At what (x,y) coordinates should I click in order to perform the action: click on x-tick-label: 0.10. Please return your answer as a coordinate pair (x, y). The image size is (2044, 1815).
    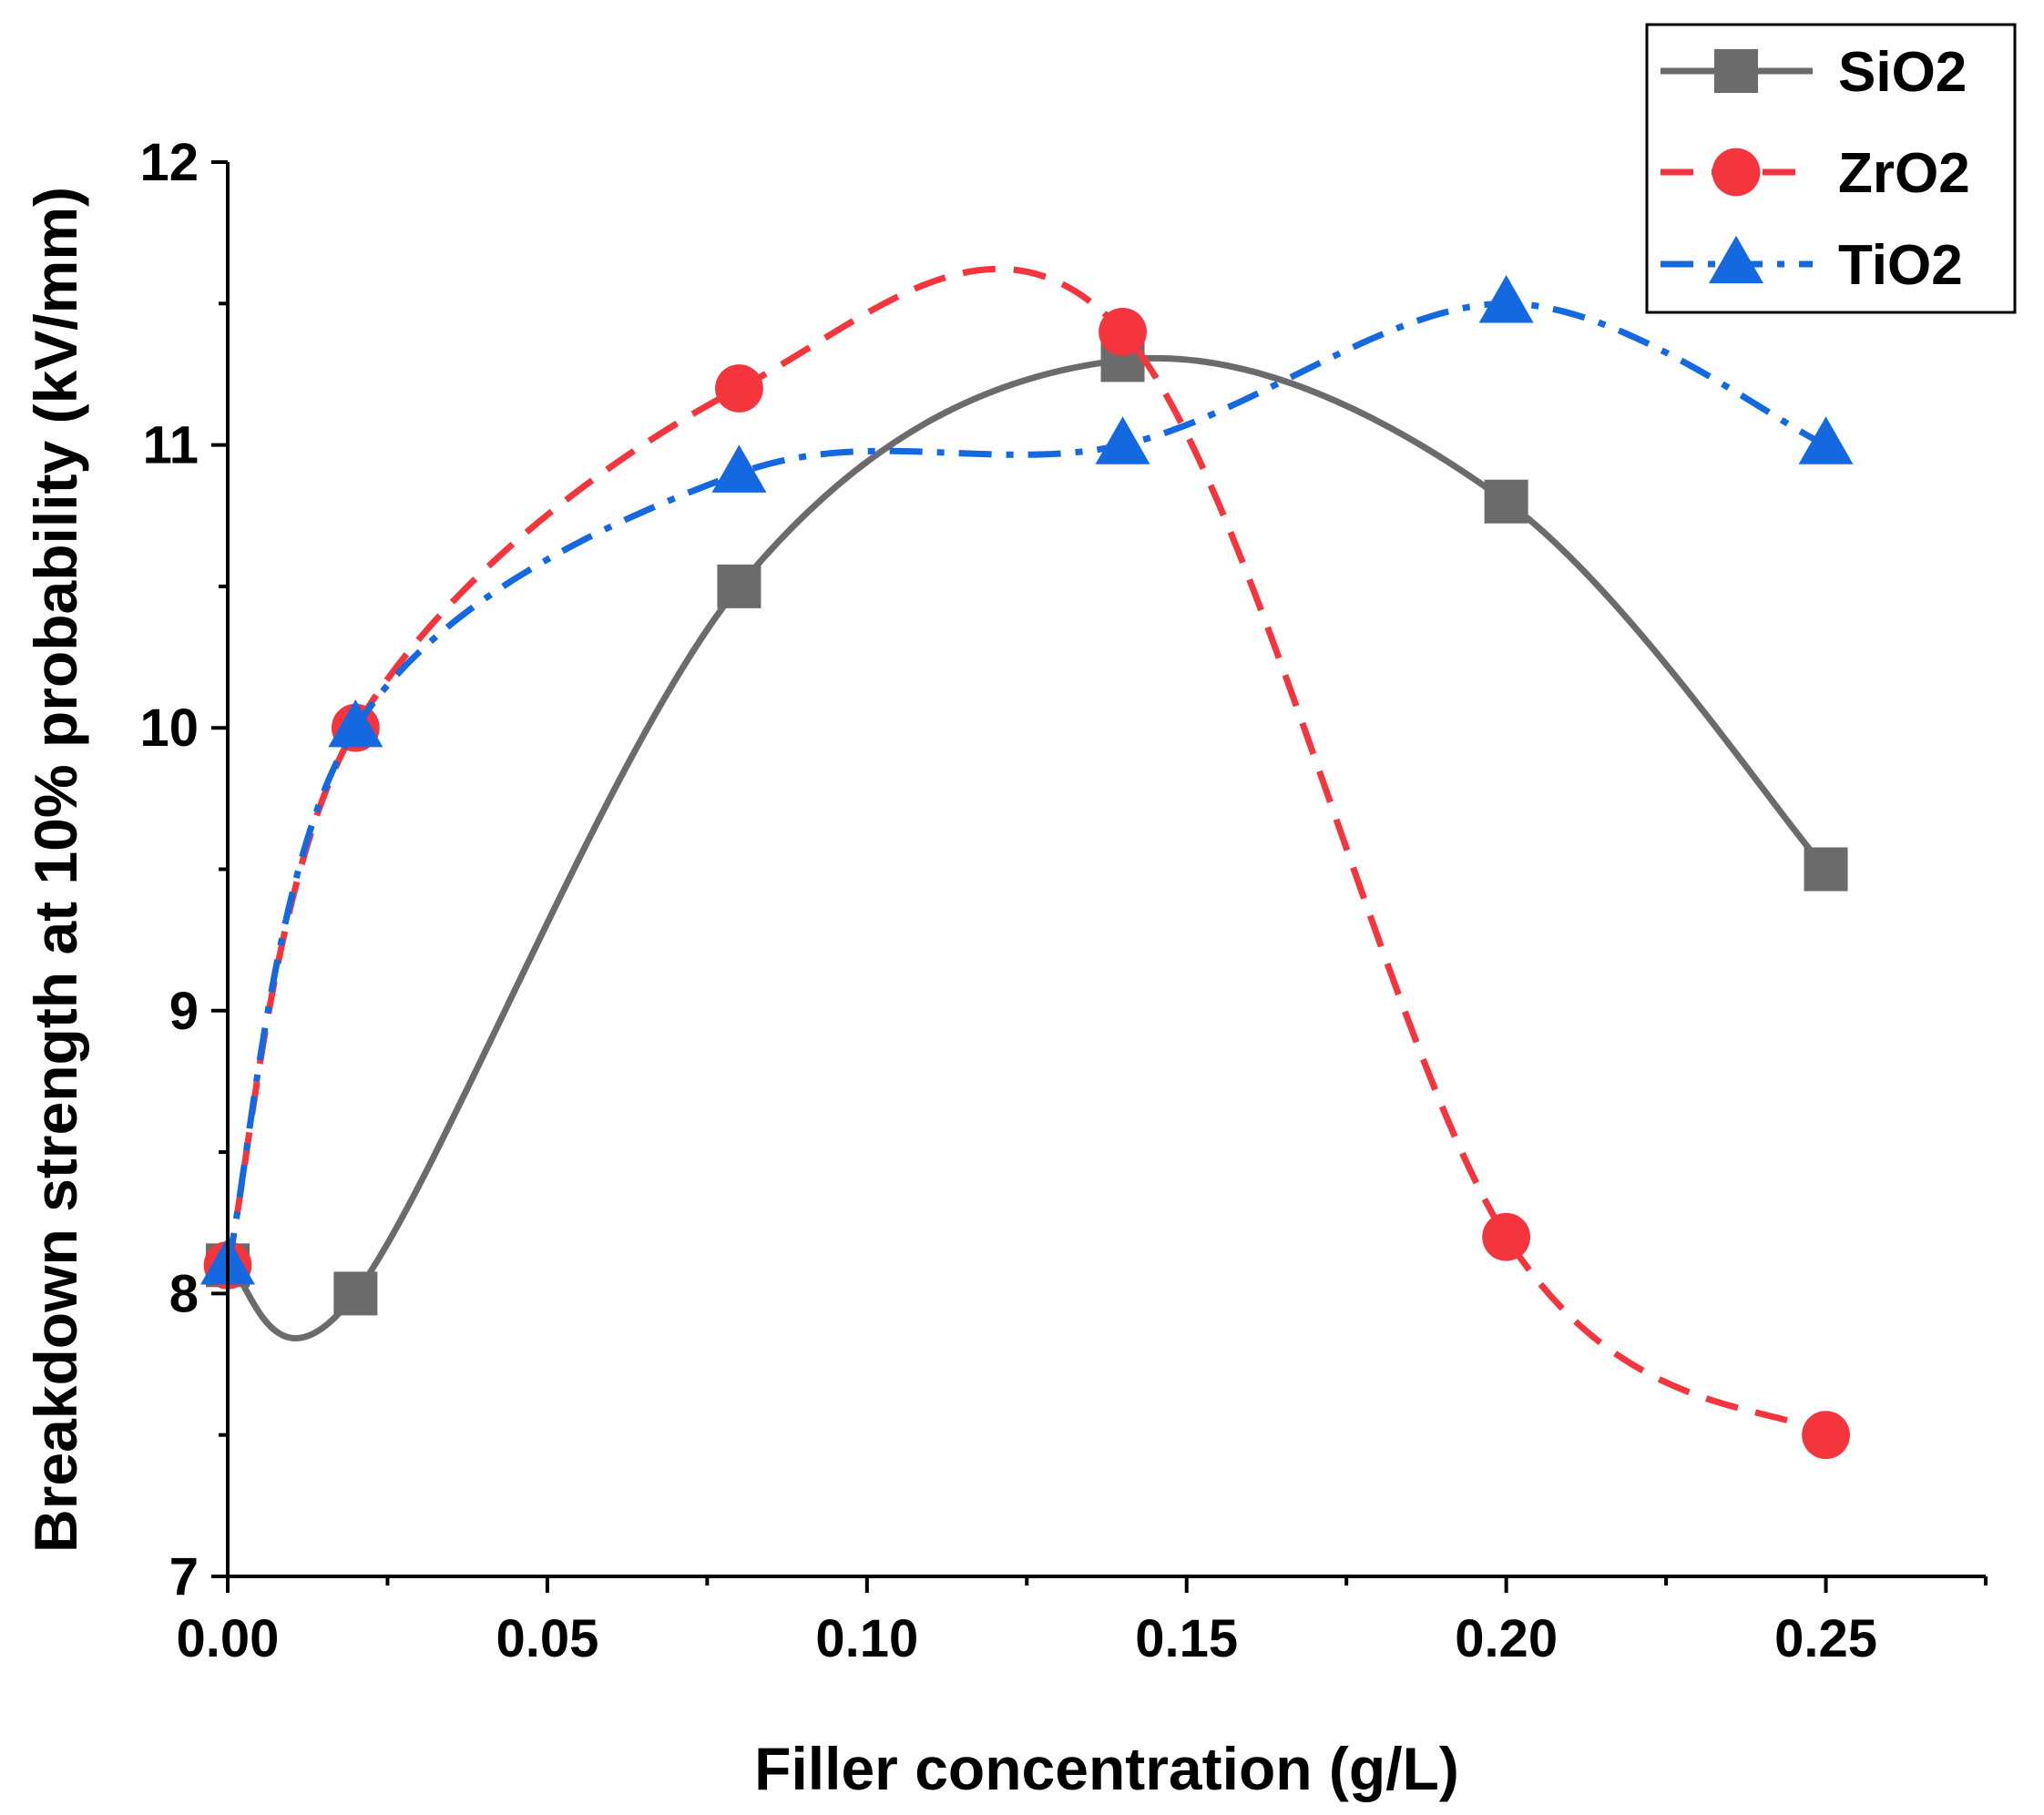
    Looking at the image, I should click on (867, 1638).